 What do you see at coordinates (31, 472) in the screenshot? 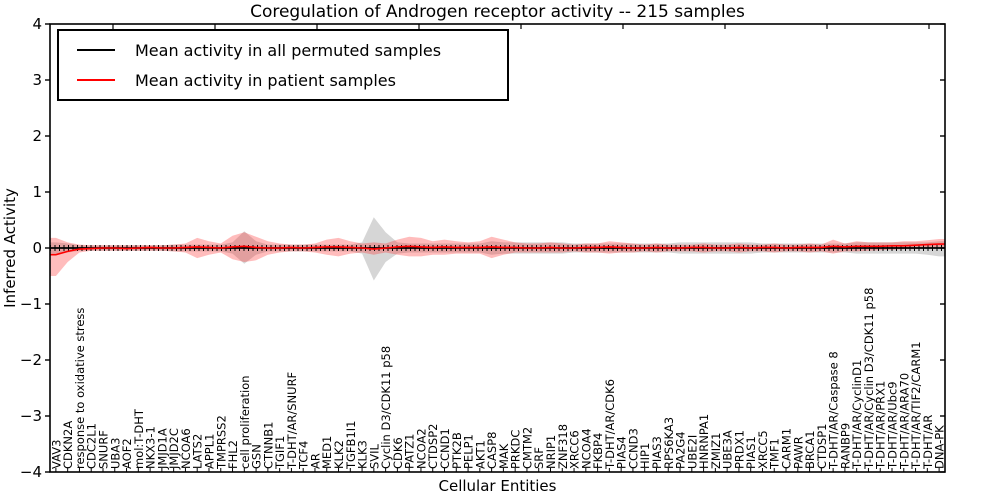
I see `y-tick-label: −4` at bounding box center [31, 472].